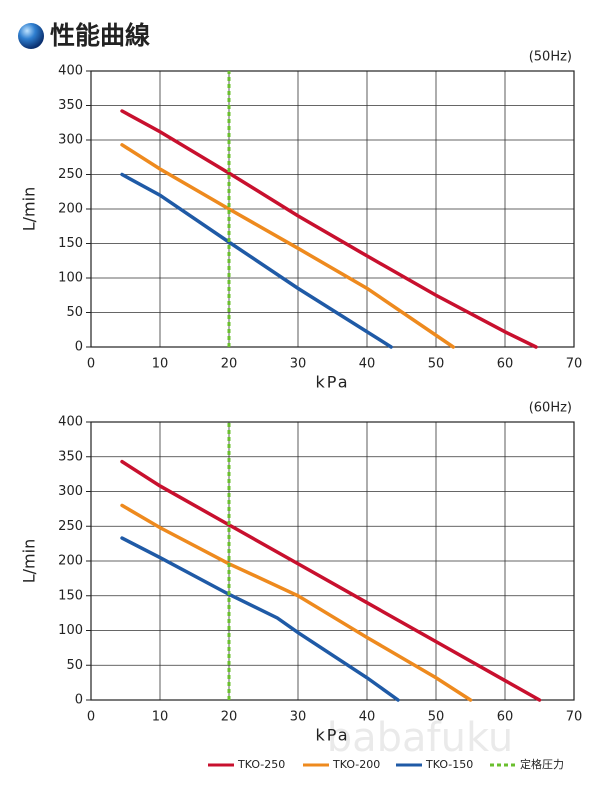  What do you see at coordinates (420, 738) in the screenshot?
I see `watermark: babafuku` at bounding box center [420, 738].